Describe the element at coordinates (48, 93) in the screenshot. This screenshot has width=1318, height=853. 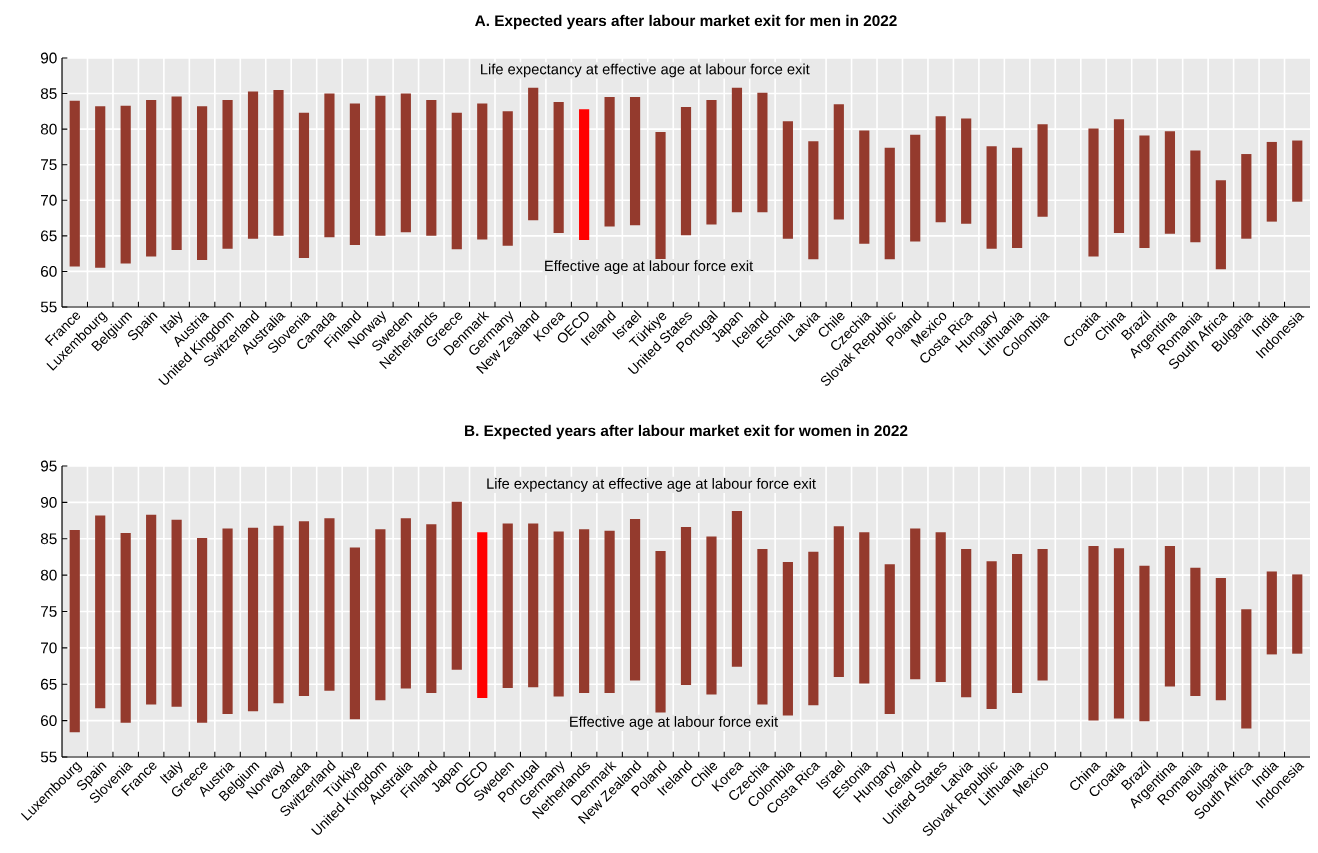
I see `y-tick-label: 85` at that location.